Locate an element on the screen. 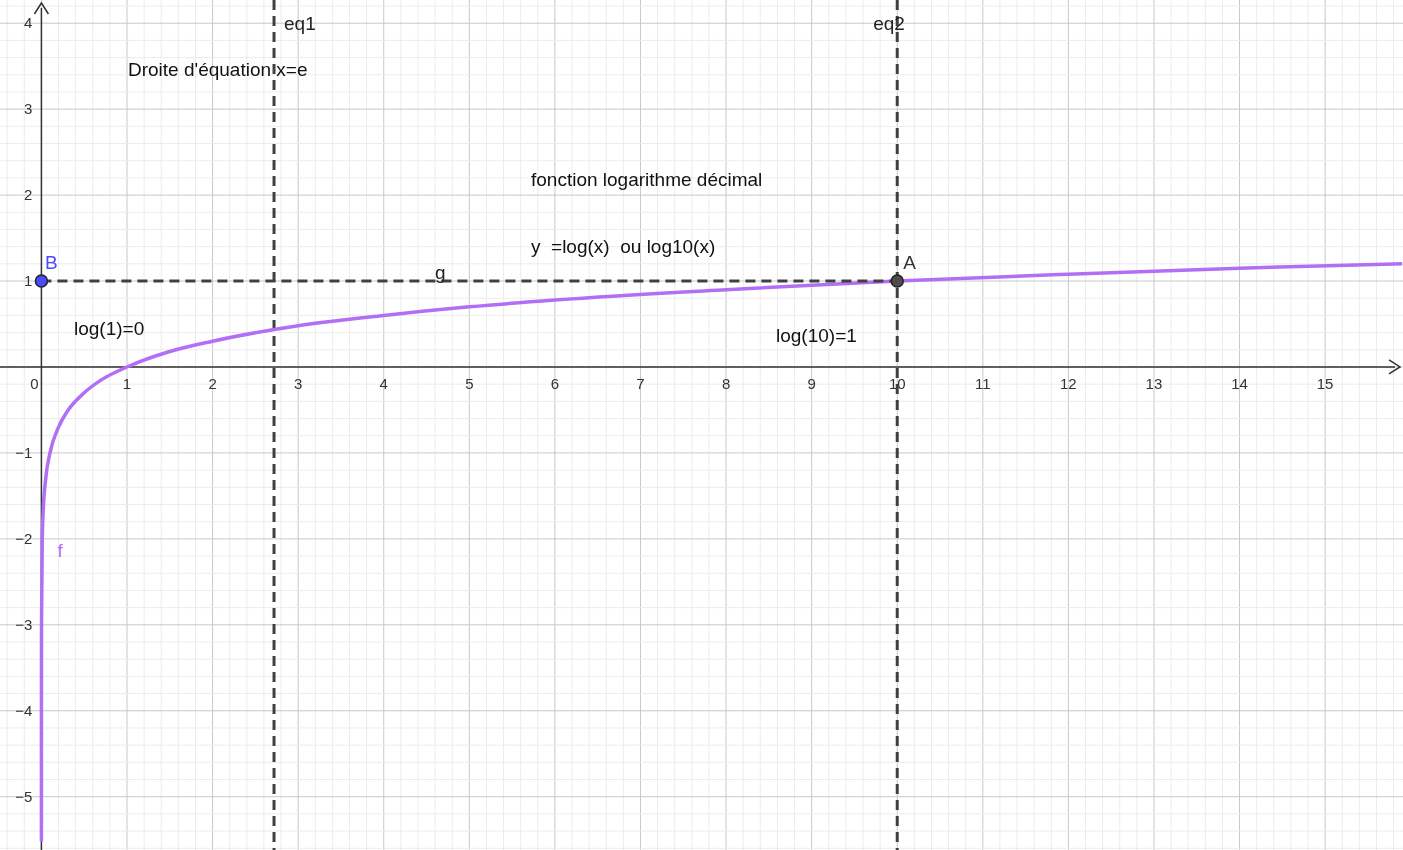 The width and height of the screenshot is (1403, 850). x-tick-label: 1 is located at coordinates (127, 383).